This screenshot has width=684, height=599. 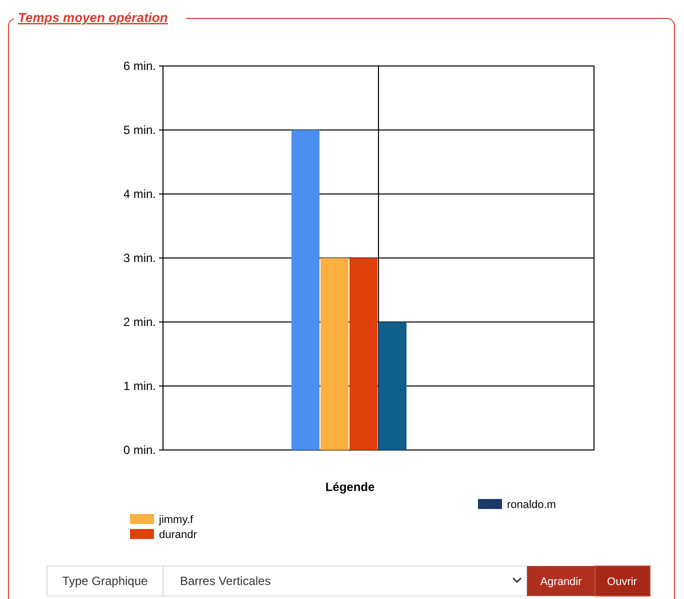 I want to click on legend-title: Légende, so click(x=350, y=487).